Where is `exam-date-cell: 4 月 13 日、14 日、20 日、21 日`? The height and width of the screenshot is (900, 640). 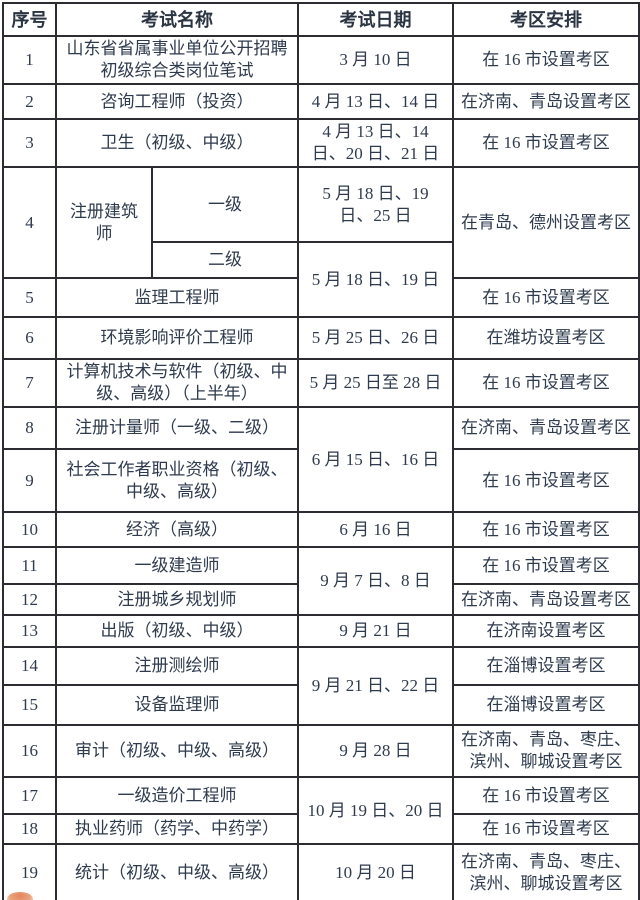
exam-date-cell: 4 月 13 日、14 日、20 日、21 日 is located at coordinates (375, 143).